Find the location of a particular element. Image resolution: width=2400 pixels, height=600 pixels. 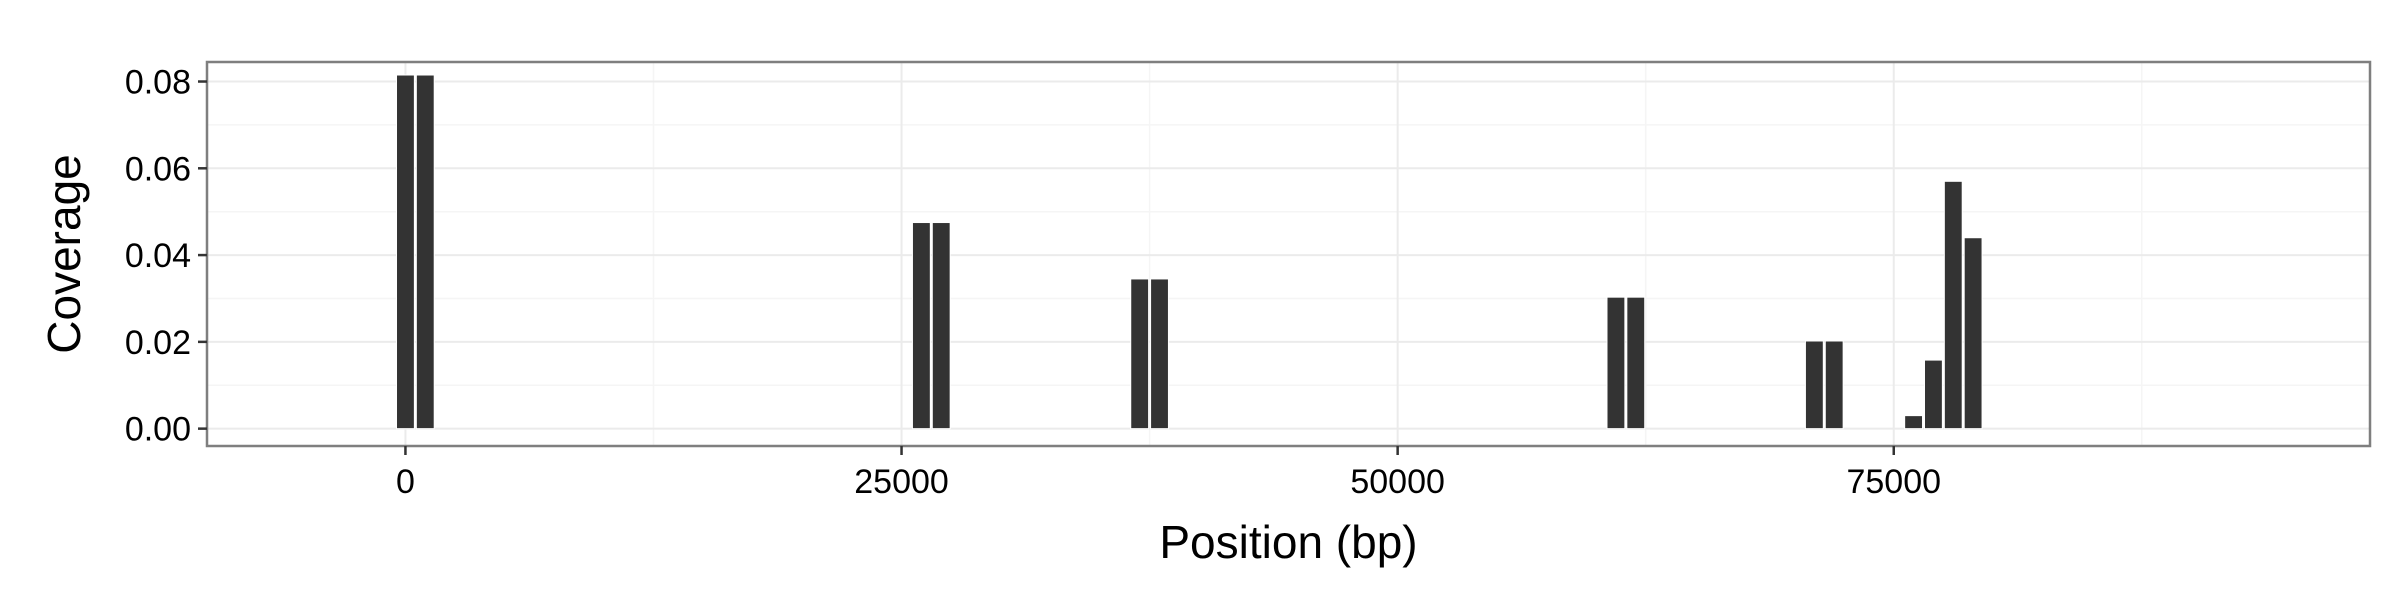

y-tick-label: 0.06 is located at coordinates (158, 169).